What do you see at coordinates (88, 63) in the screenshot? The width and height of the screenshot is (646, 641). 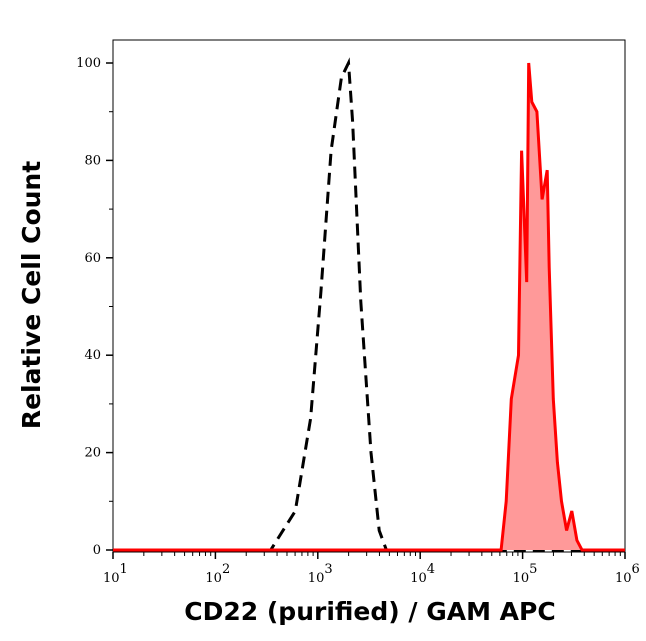 I see `y-tick-label: 100` at bounding box center [88, 63].